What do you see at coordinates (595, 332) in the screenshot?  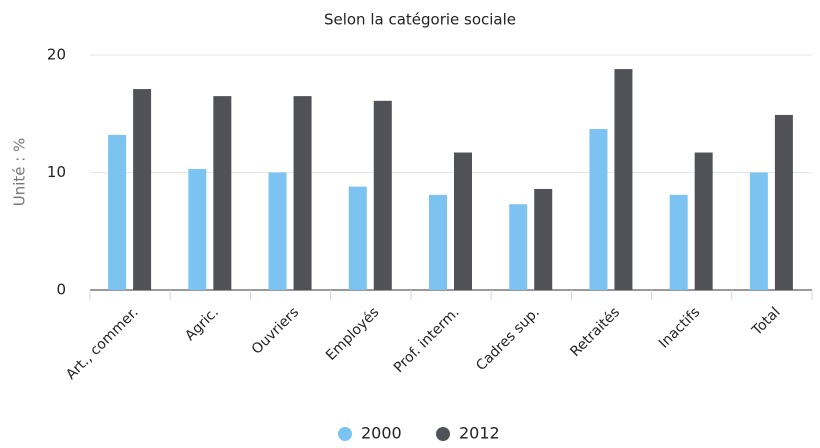 I see `x-tick-label: Retraités` at bounding box center [595, 332].